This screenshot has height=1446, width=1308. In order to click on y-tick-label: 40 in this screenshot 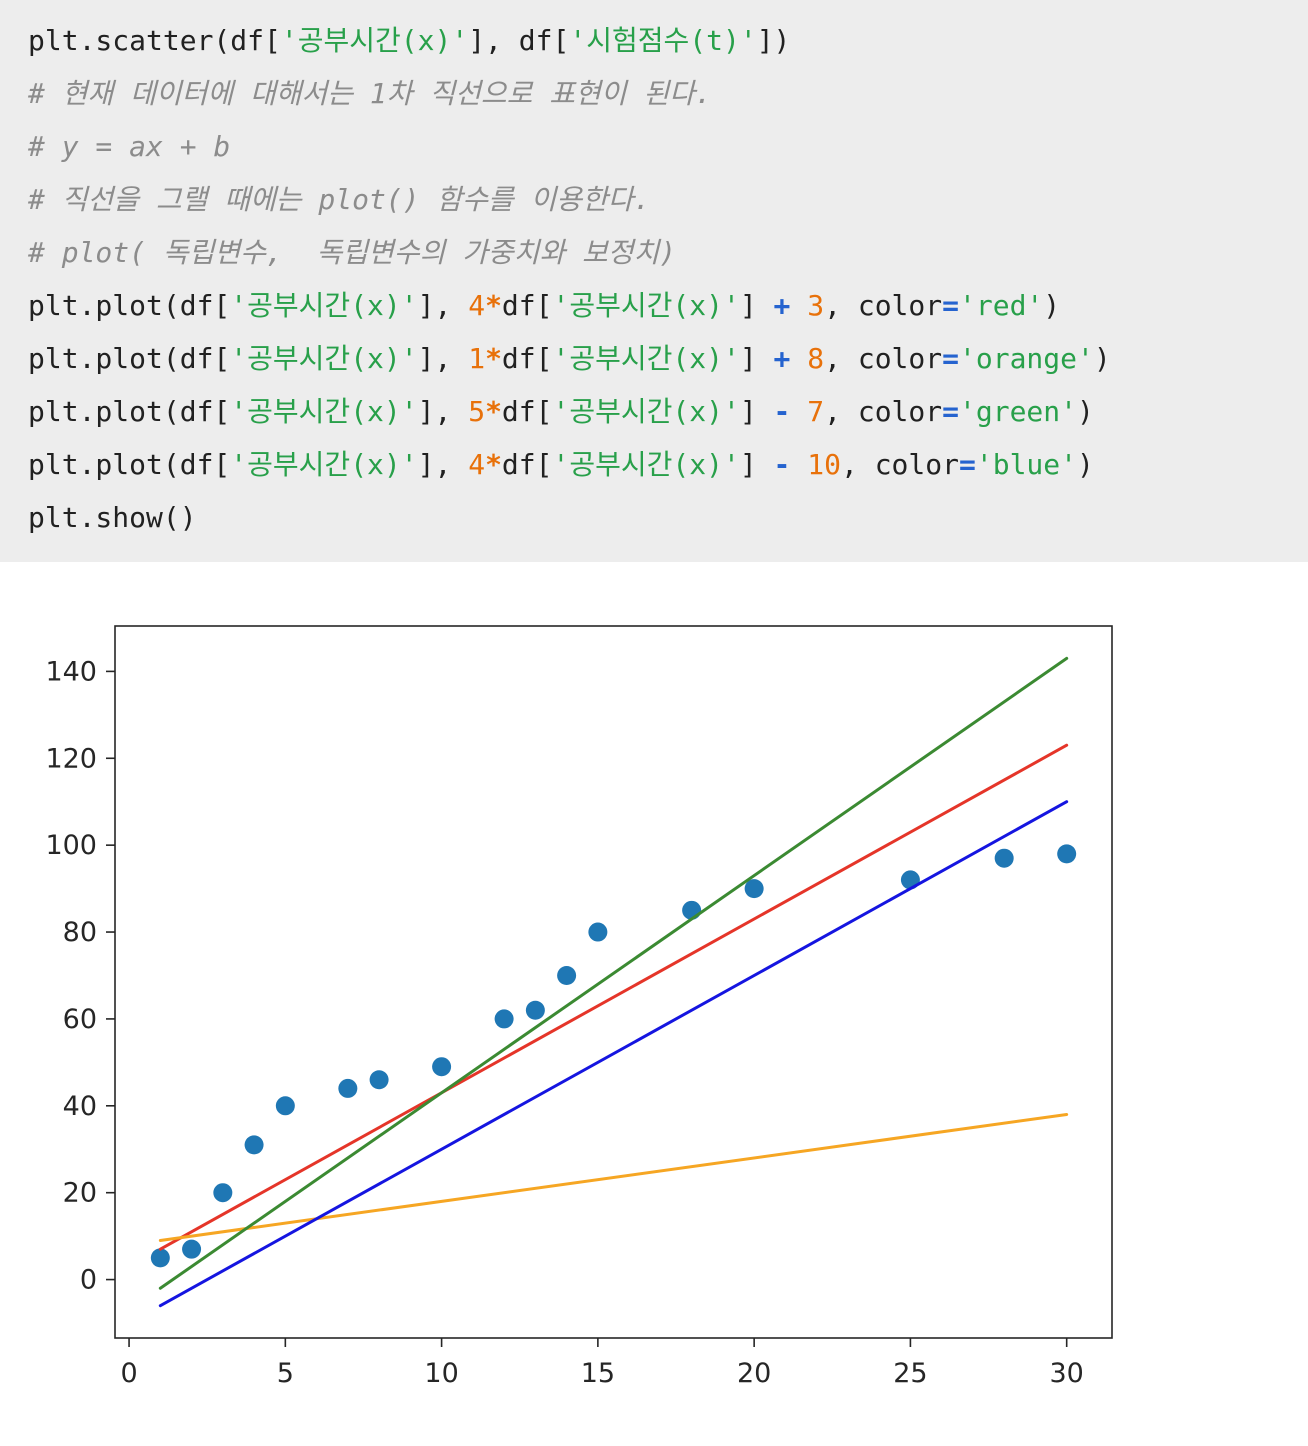, I will do `click(80, 1106)`.